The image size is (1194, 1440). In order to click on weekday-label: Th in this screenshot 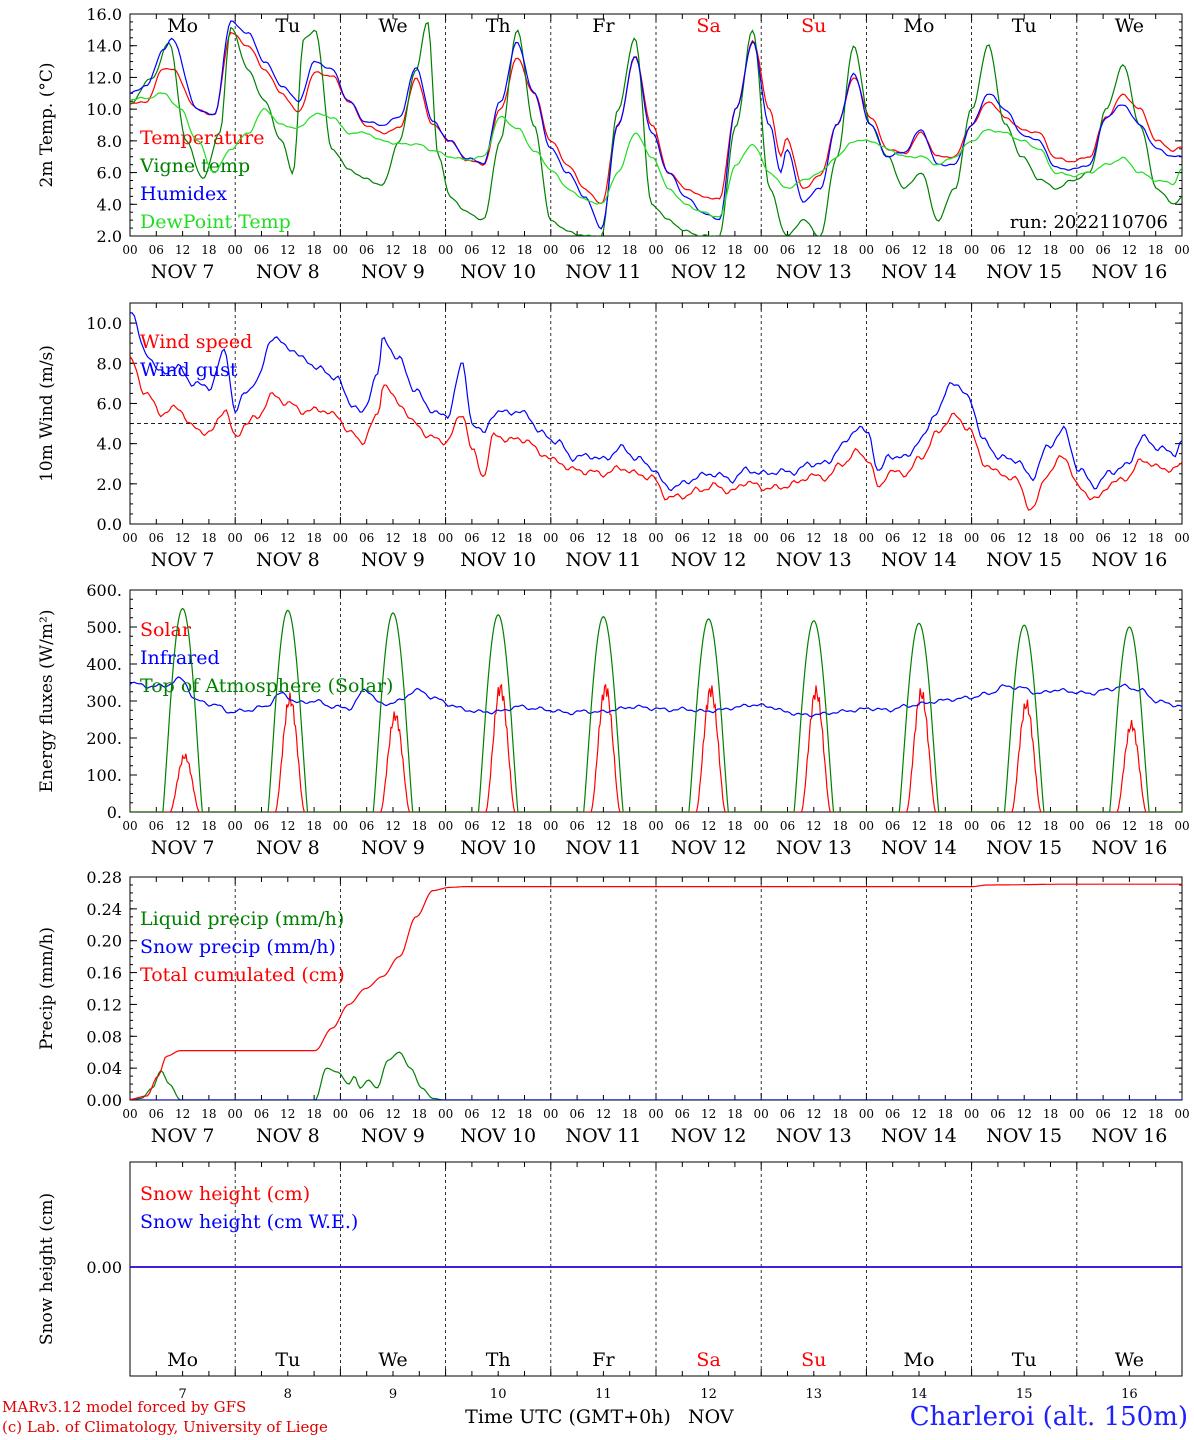, I will do `click(498, 1360)`.